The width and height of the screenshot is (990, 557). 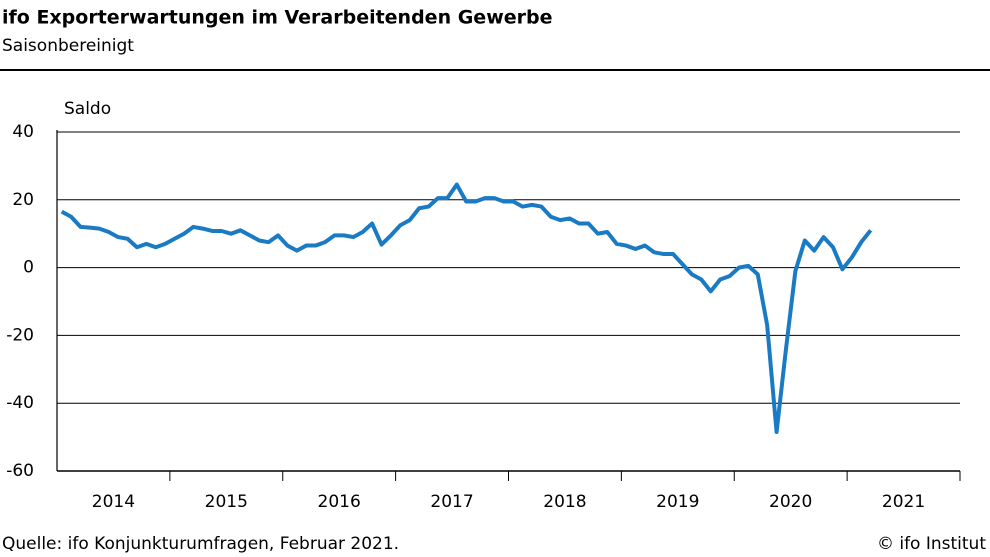 What do you see at coordinates (68, 46) in the screenshot?
I see `chart-subtitle: Saisonbereinigt` at bounding box center [68, 46].